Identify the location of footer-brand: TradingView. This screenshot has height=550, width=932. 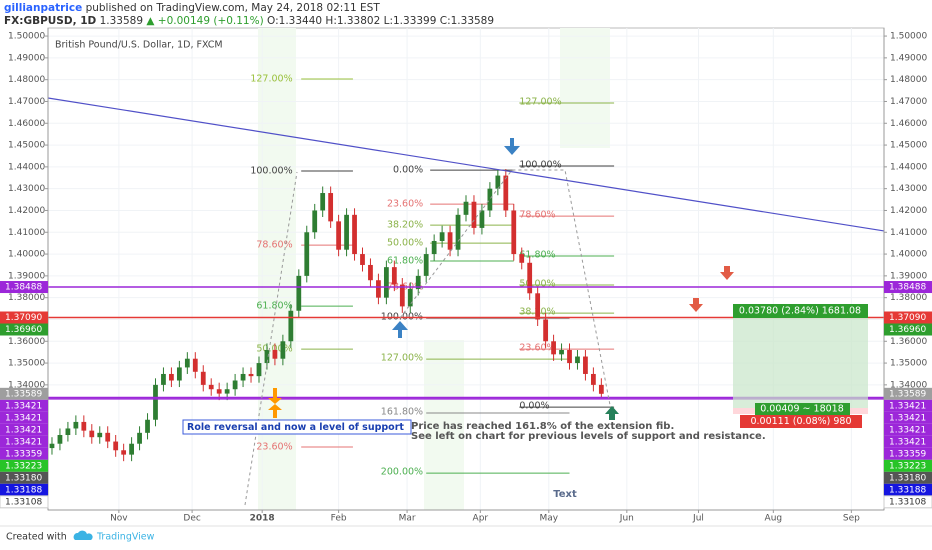
(125, 537).